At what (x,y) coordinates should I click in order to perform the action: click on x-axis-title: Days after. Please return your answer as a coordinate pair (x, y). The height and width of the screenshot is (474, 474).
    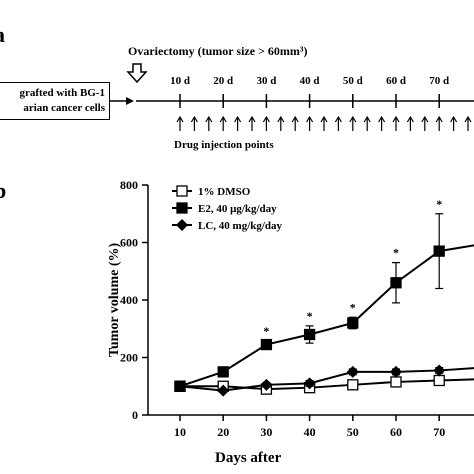
    Looking at the image, I should click on (248, 458).